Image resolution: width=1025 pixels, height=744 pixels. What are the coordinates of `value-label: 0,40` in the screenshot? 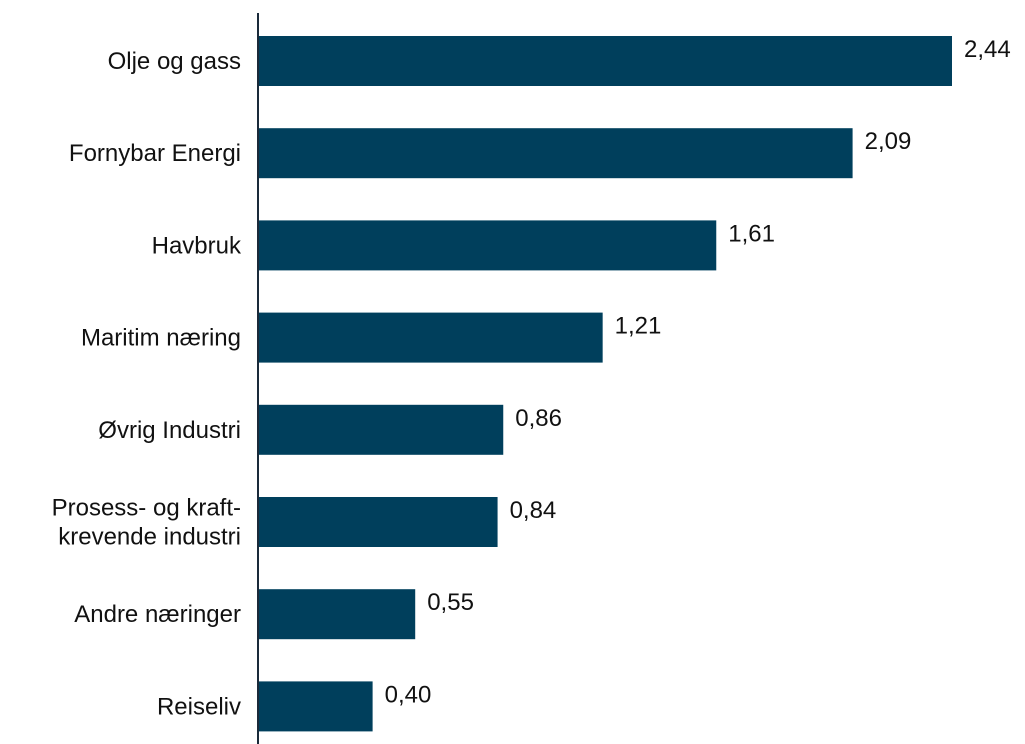 It's located at (408, 694).